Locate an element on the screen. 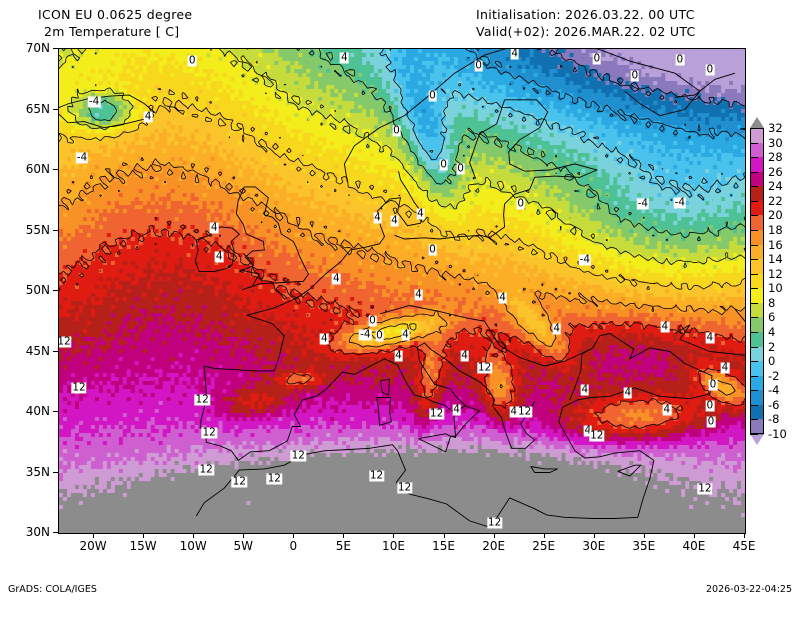 This screenshot has height=618, width=800. x-tick-label: 15W is located at coordinates (143, 546).